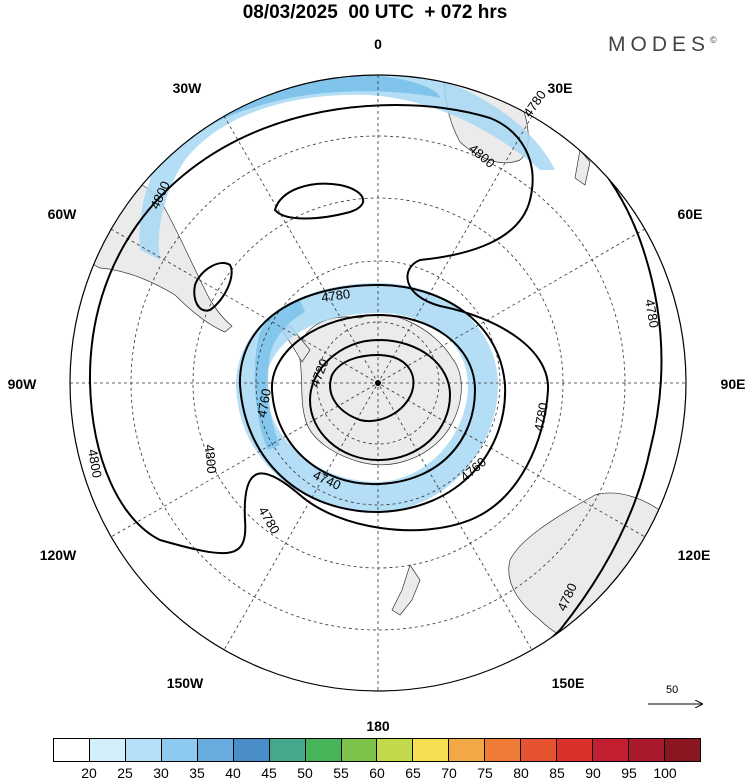 This screenshot has width=750, height=782. What do you see at coordinates (63, 214) in the screenshot?
I see `lon-label-60w: 60W` at bounding box center [63, 214].